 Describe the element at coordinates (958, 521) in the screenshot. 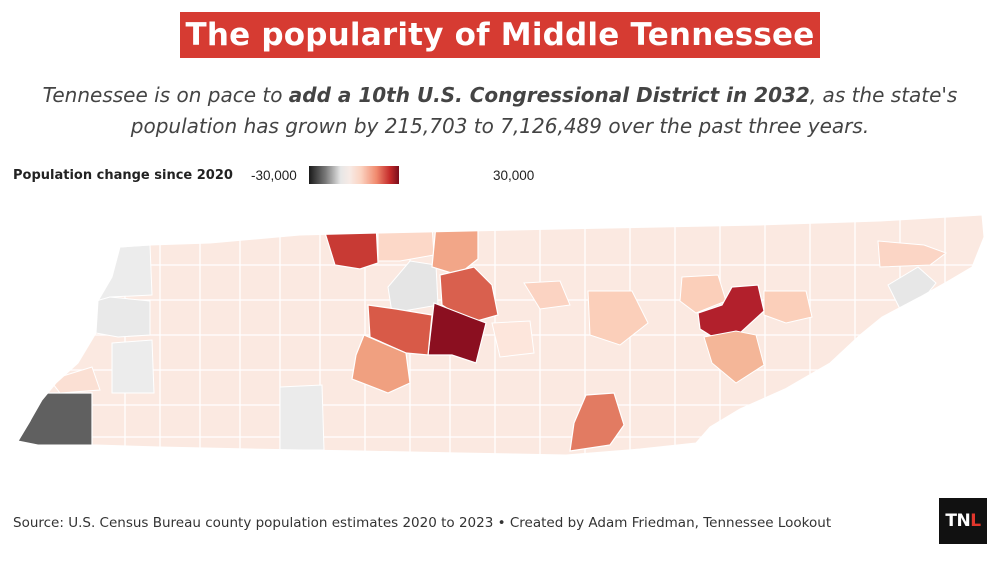

I see `logo-tn: TN` at that location.